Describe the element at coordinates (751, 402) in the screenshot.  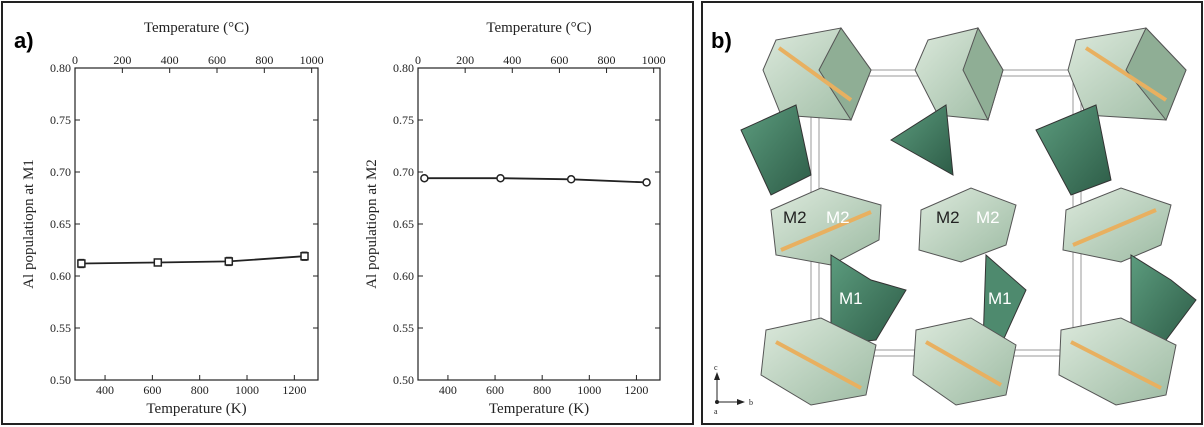
I see `axis-b-label: b` at that location.